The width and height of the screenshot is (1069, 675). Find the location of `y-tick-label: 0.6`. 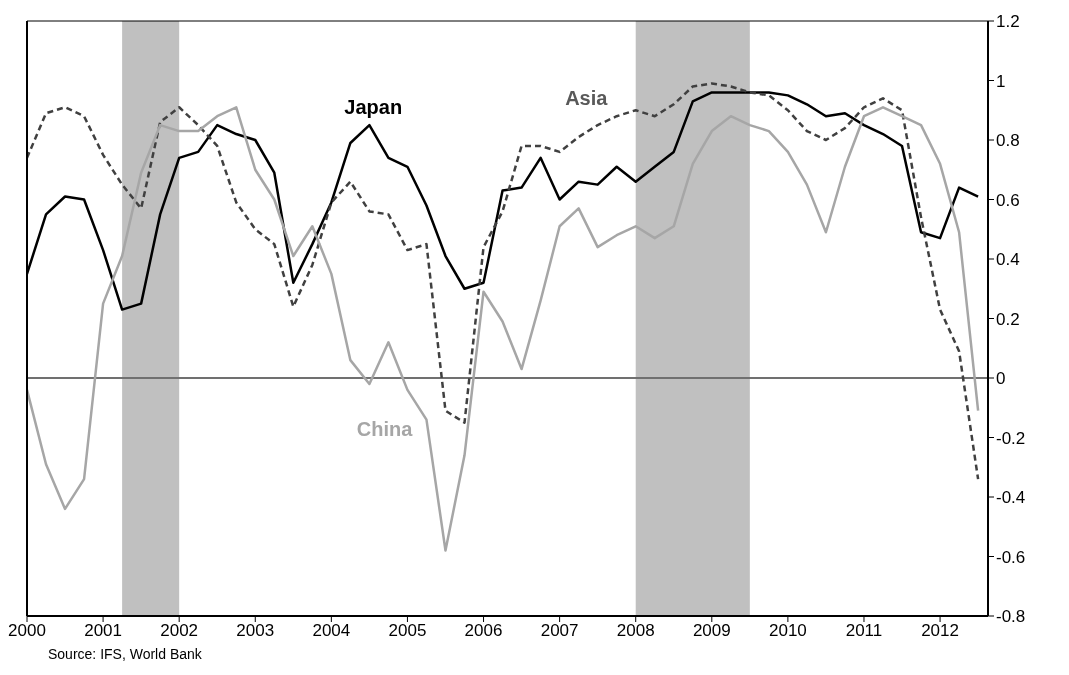

y-tick-label: 0.6 is located at coordinates (1008, 200).